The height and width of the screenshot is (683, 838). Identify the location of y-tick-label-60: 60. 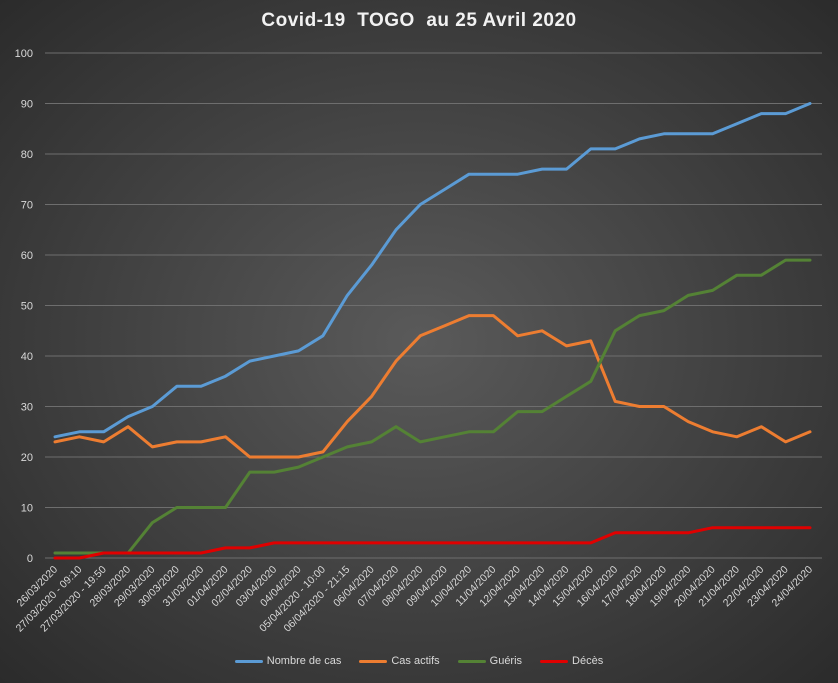
(27, 256).